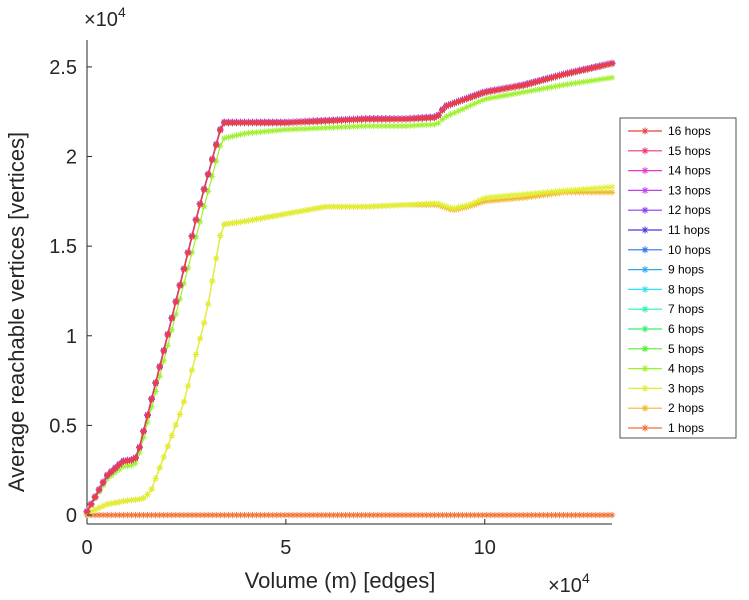 This screenshot has height=600, width=749. What do you see at coordinates (686, 408) in the screenshot?
I see `legend-label: 2 hops` at bounding box center [686, 408].